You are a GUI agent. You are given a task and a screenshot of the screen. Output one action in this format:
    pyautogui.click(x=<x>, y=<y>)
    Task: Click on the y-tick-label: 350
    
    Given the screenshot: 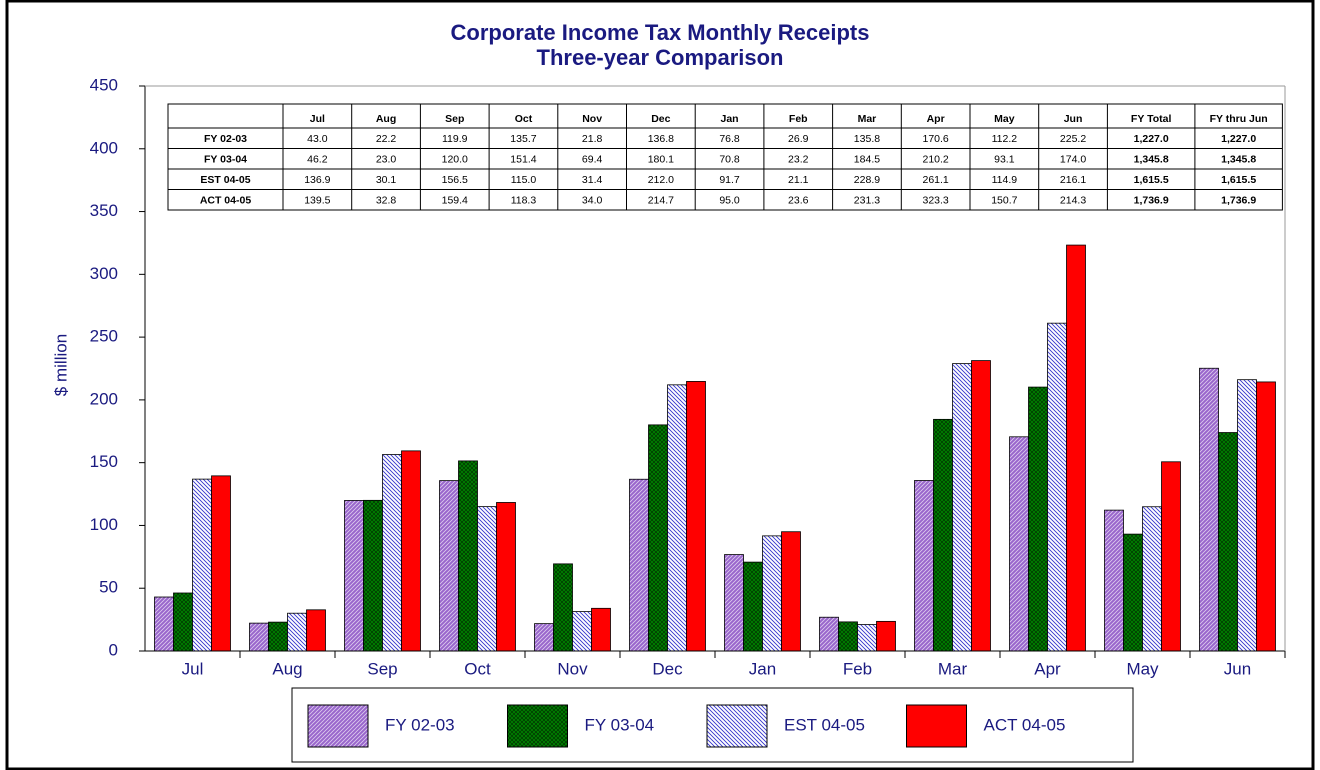 What is the action you would take?
    pyautogui.click(x=104, y=210)
    